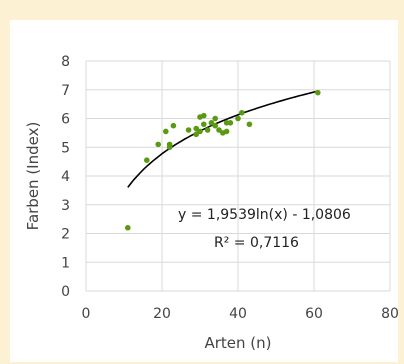 The image size is (404, 364). I want to click on y-tick-label: 5, so click(65, 148).